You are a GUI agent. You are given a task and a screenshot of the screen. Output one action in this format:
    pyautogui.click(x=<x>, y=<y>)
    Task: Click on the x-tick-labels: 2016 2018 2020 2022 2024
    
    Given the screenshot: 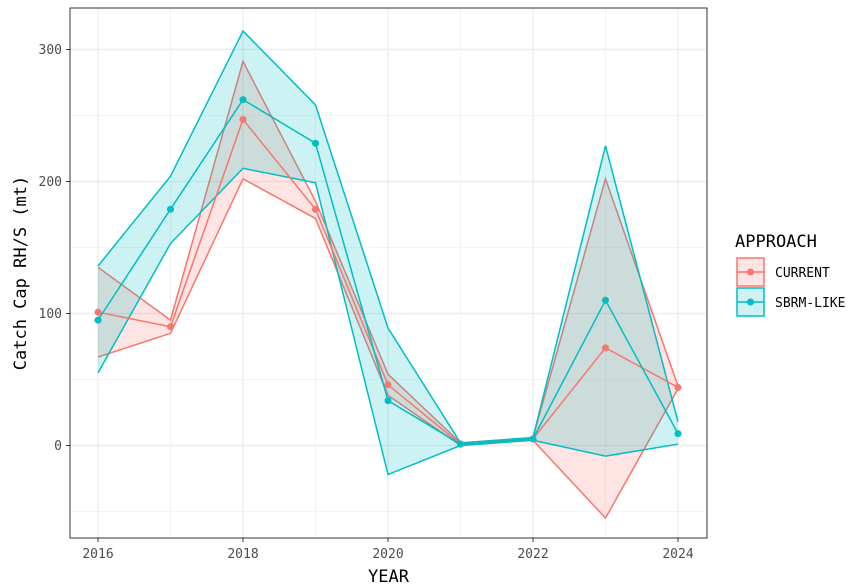 What is the action you would take?
    pyautogui.click(x=387, y=554)
    